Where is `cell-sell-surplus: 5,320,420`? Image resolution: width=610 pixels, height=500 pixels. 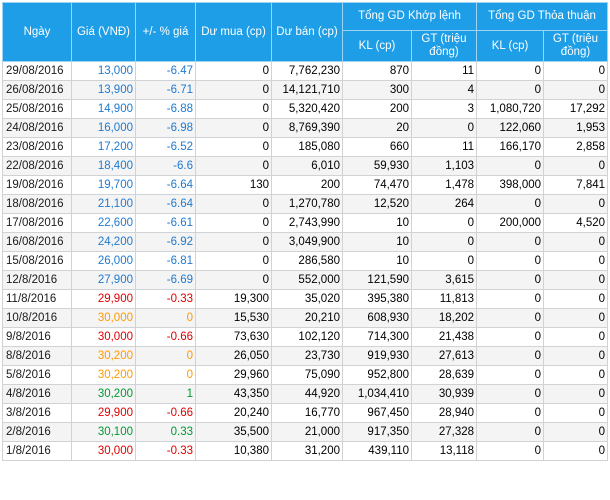
cell-sell-surplus: 5,320,420 is located at coordinates (307, 109).